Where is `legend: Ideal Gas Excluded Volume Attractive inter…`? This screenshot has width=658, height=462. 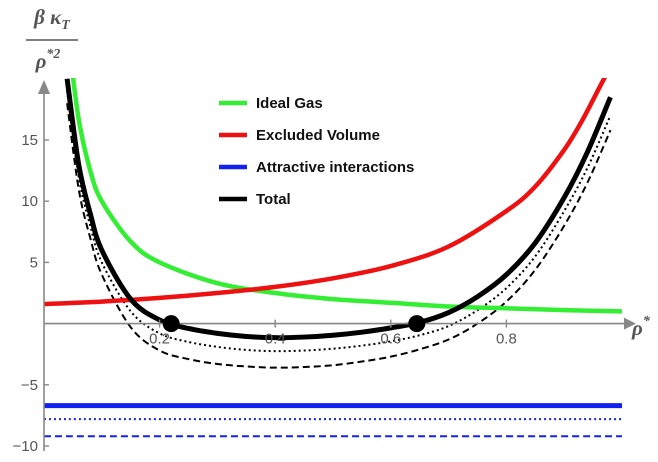
legend: Ideal Gas Excluded Volume Attractive inter… is located at coordinates (316, 151).